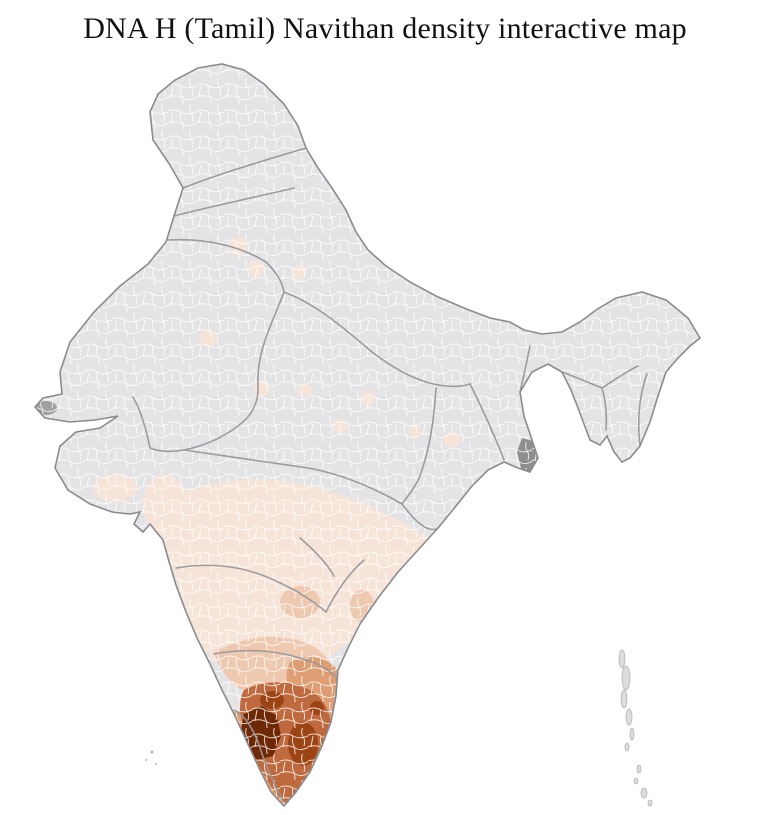  I want to click on region-gujarat-coast, so click(165, 505).